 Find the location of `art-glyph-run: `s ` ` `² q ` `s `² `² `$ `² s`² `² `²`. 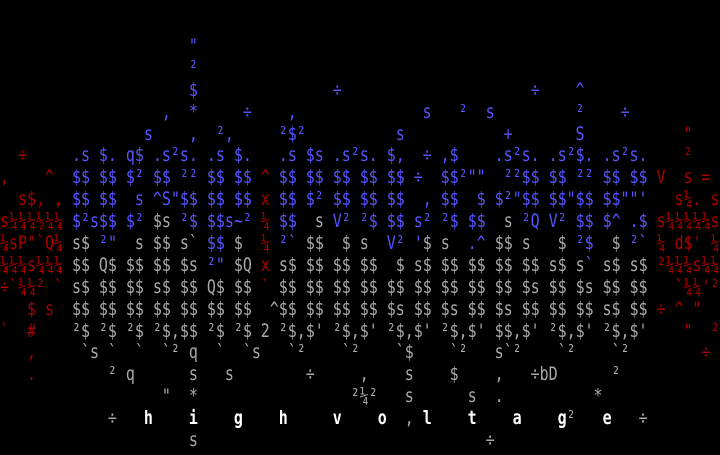

art-glyph-run: `s ` ` `² q ` `s `² `² `$ `² s`² `² `² is located at coordinates (368, 352).